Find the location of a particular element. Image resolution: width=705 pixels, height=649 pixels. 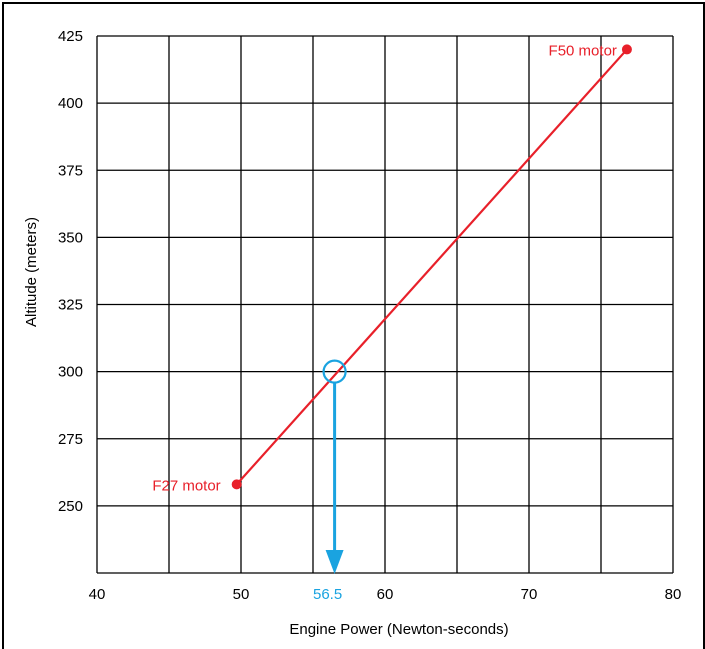

x-tick-label: 60 is located at coordinates (385, 594).